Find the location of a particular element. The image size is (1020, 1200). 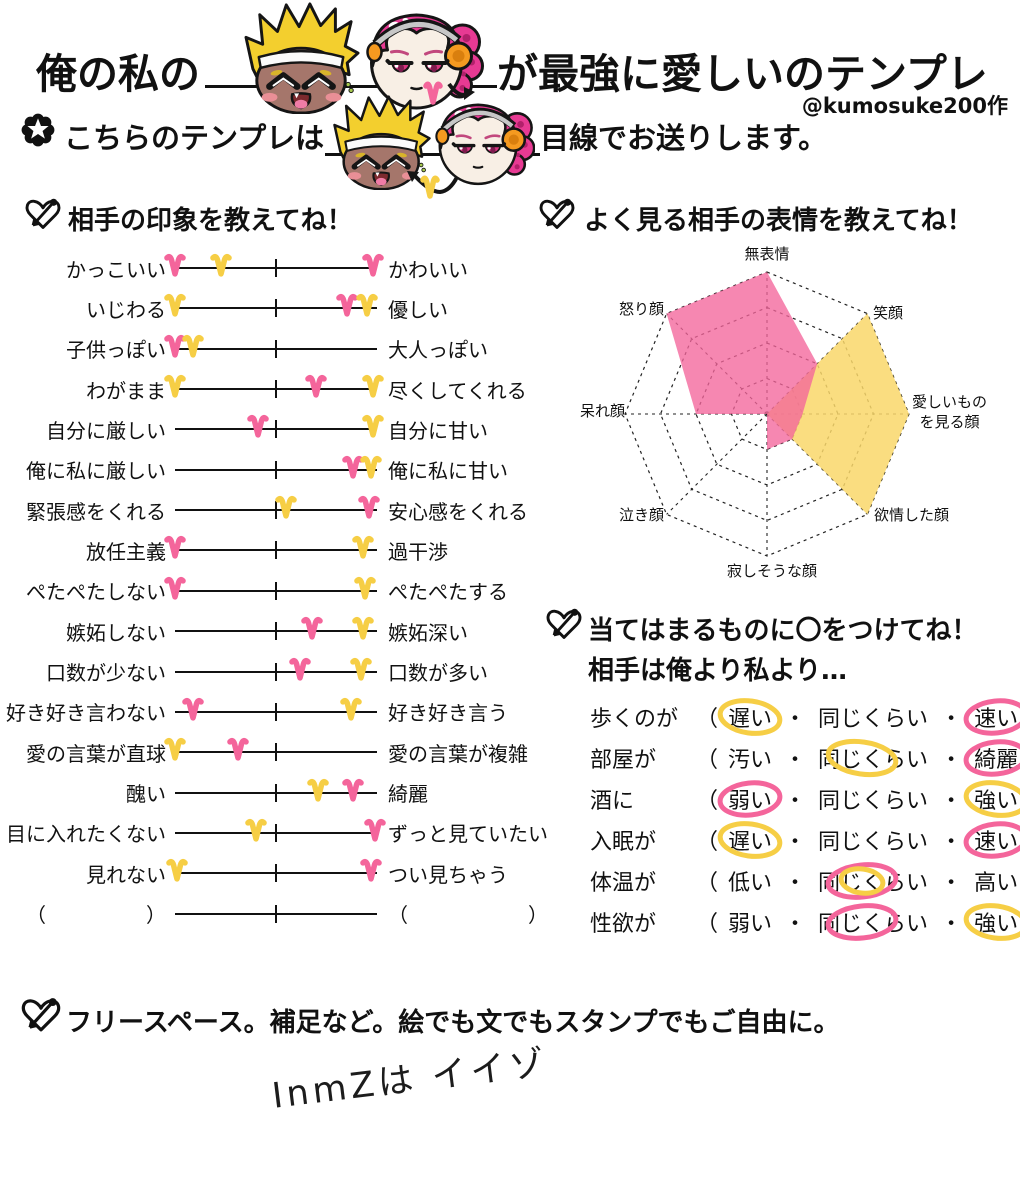

option-label: 速い is located at coordinates (991, 840).